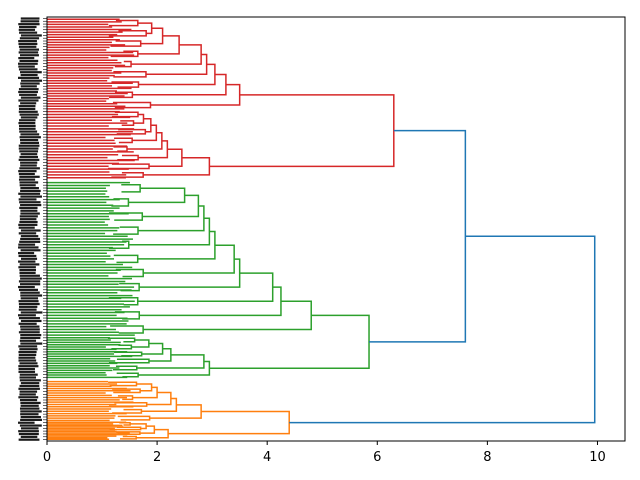  What do you see at coordinates (377, 457) in the screenshot?
I see `x-tick-label: 6` at bounding box center [377, 457].